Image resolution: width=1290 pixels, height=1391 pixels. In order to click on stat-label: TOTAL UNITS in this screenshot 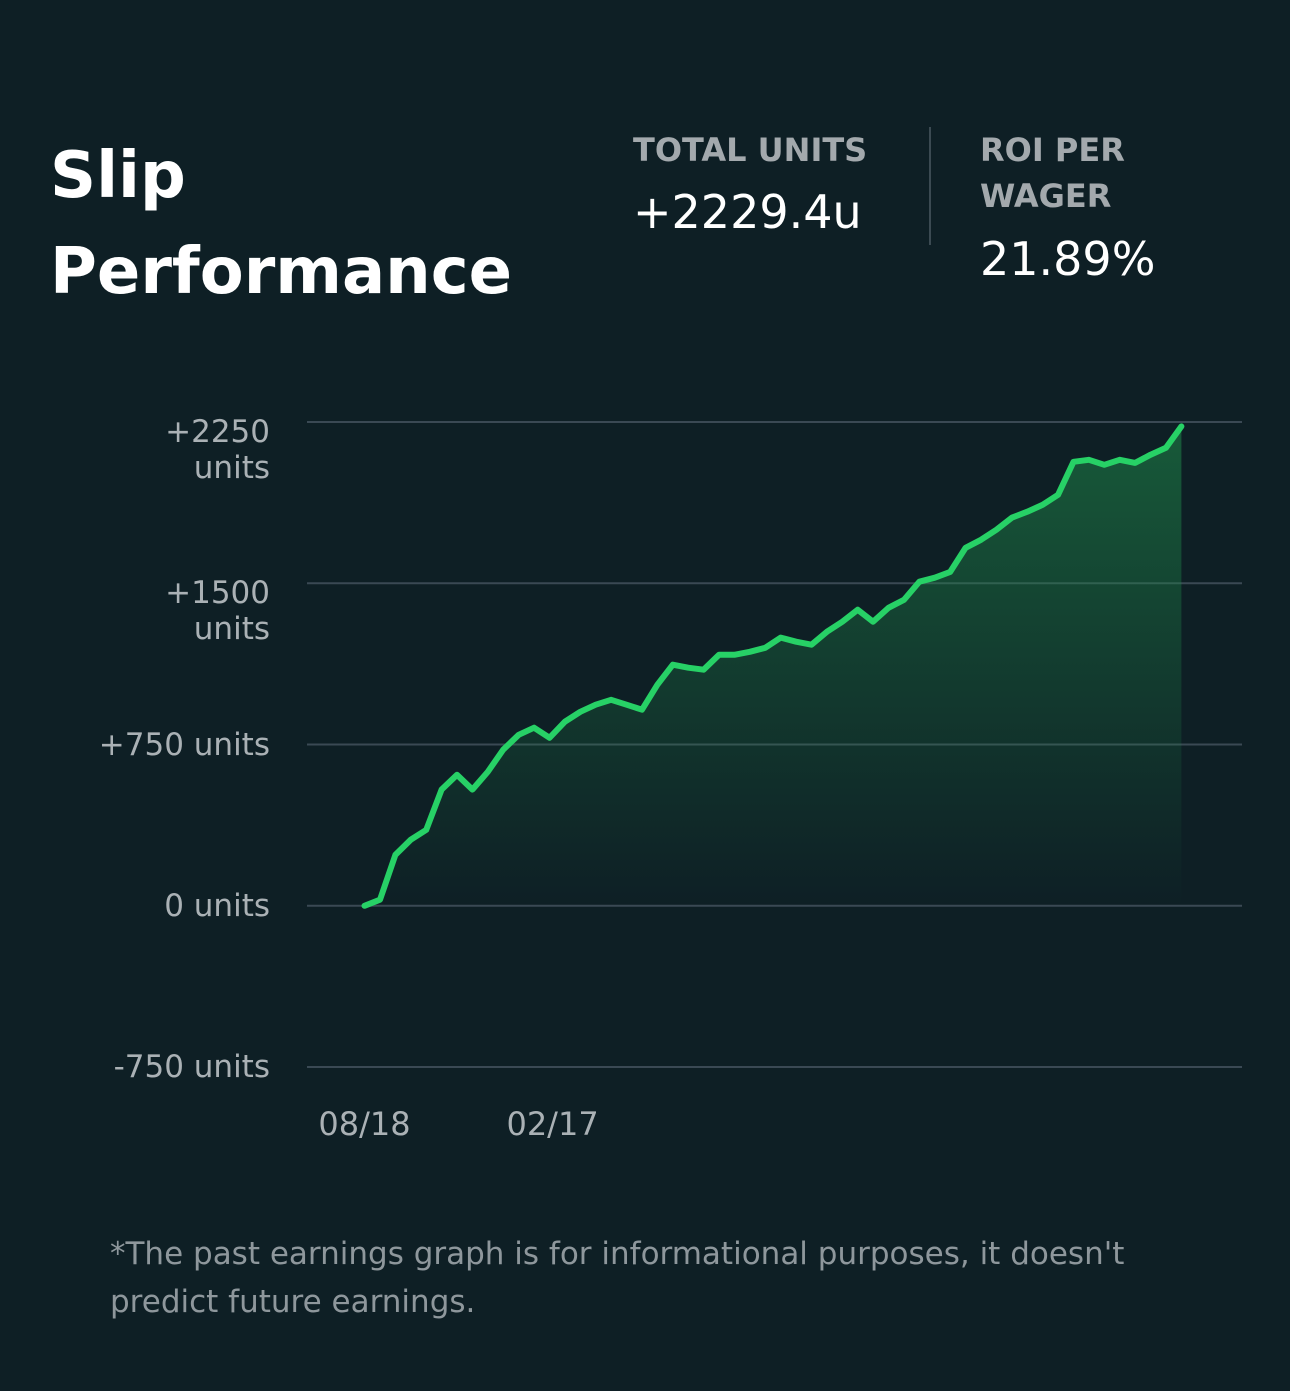, I will do `click(750, 150)`.